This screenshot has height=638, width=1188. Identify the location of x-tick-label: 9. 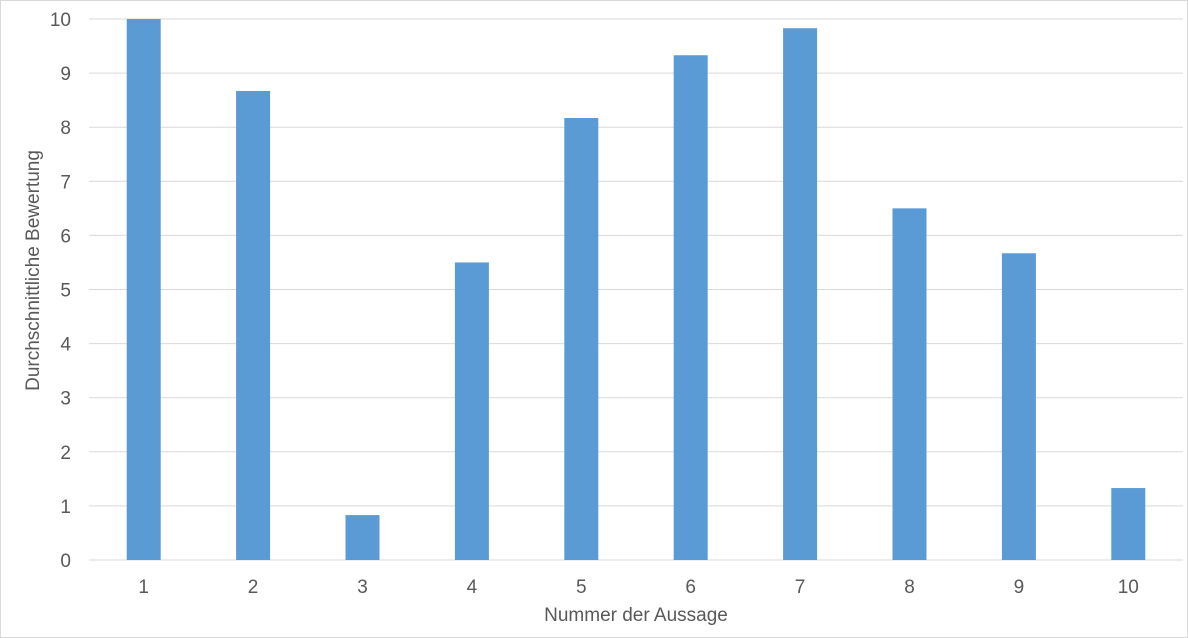
(1019, 587).